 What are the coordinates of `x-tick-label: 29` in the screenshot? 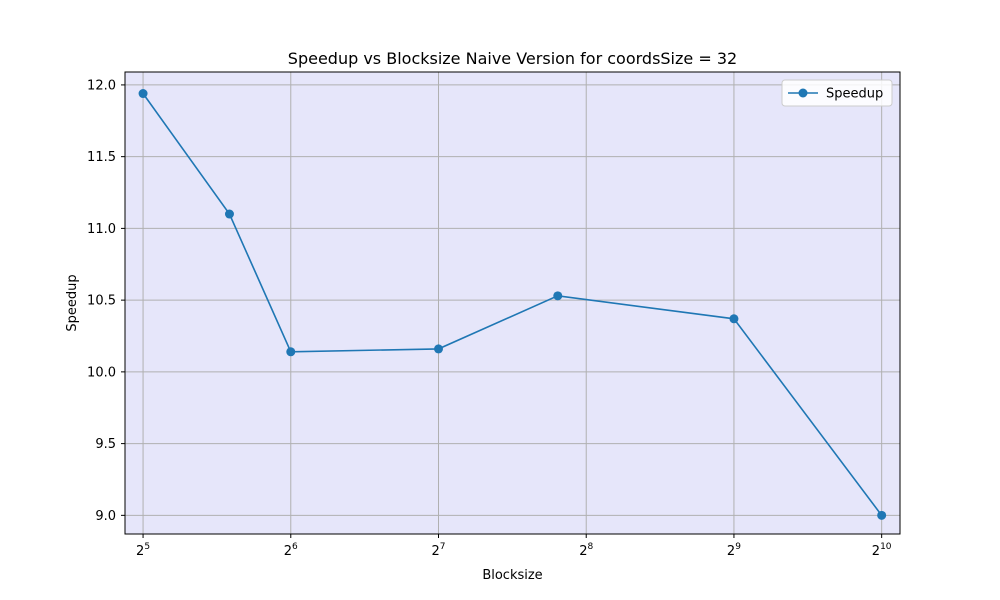 It's located at (734, 550).